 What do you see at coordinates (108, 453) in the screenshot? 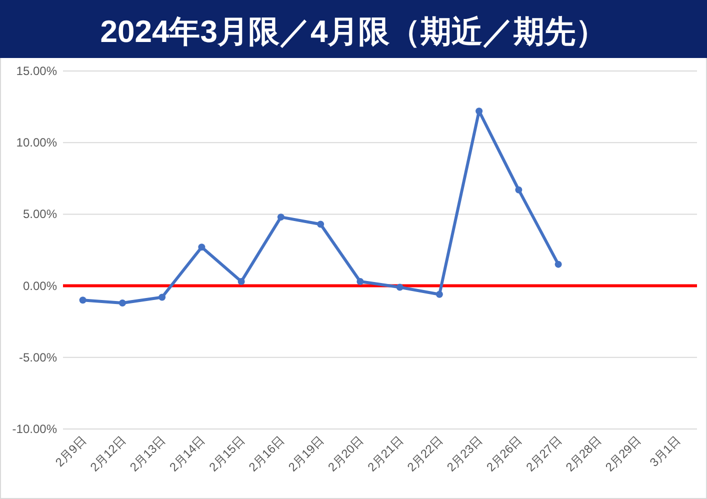
I see `x-tick-label: 2月12日` at bounding box center [108, 453].